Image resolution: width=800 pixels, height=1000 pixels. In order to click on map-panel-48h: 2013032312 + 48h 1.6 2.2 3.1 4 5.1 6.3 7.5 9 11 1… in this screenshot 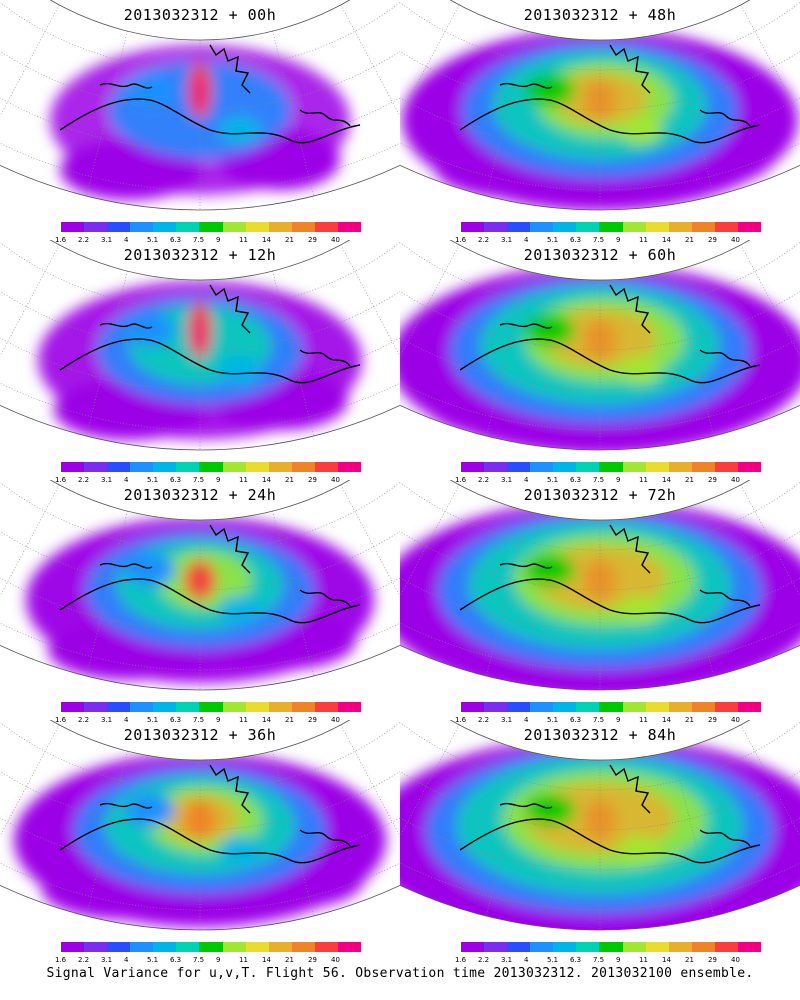, I will do `click(600, 125)`.